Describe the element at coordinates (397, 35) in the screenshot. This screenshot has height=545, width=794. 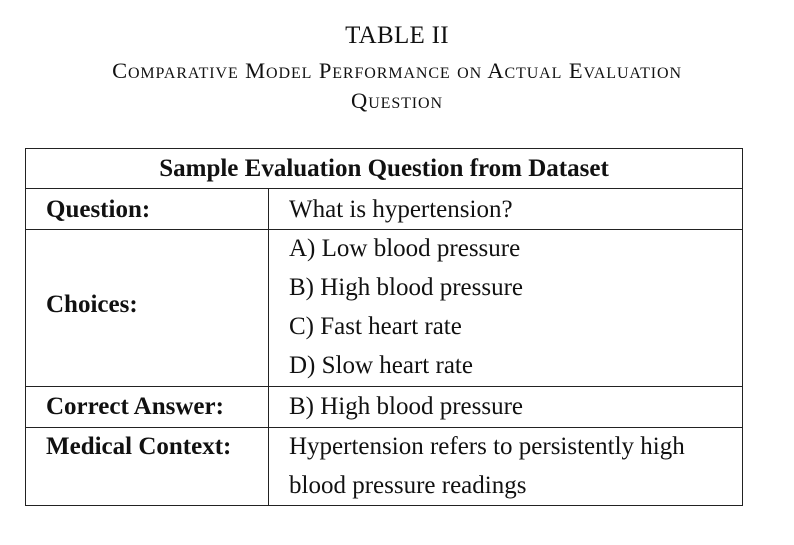
I see `table-label: TABLE II` at that location.